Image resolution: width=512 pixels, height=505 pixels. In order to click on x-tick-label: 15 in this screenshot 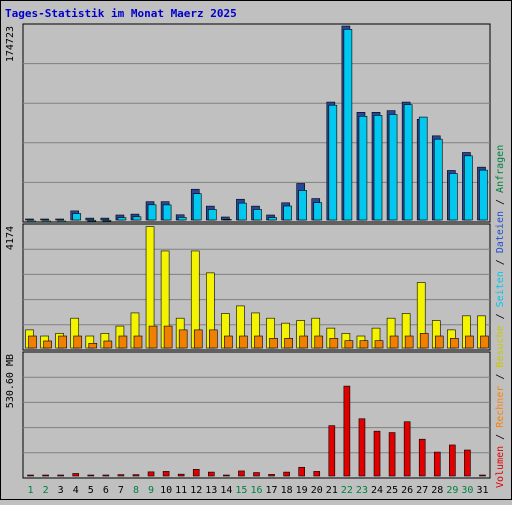, I will do `click(241, 490)`.